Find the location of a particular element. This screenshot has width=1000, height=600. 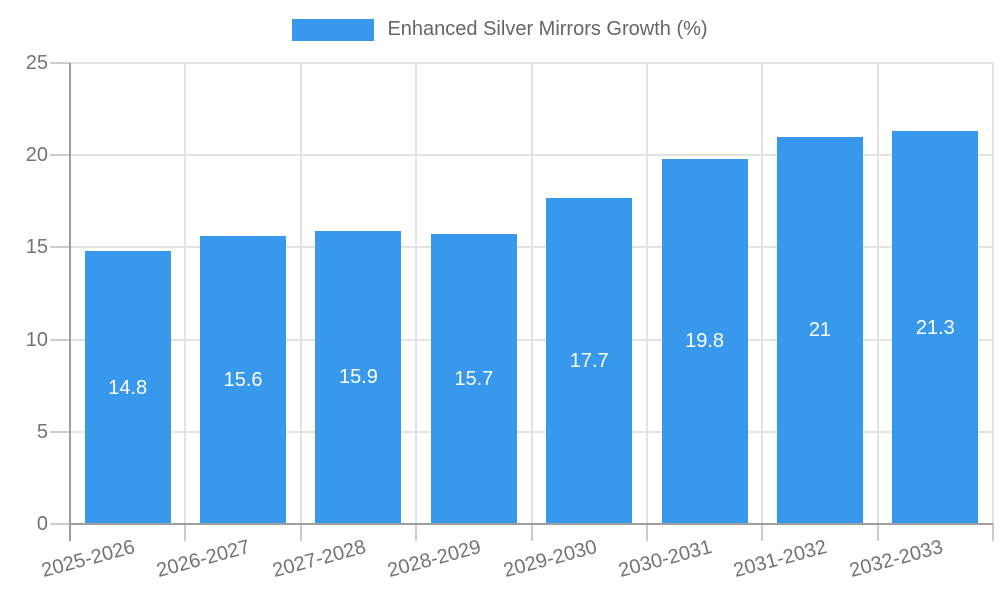

y-tick-label: 15 is located at coordinates (36, 247).